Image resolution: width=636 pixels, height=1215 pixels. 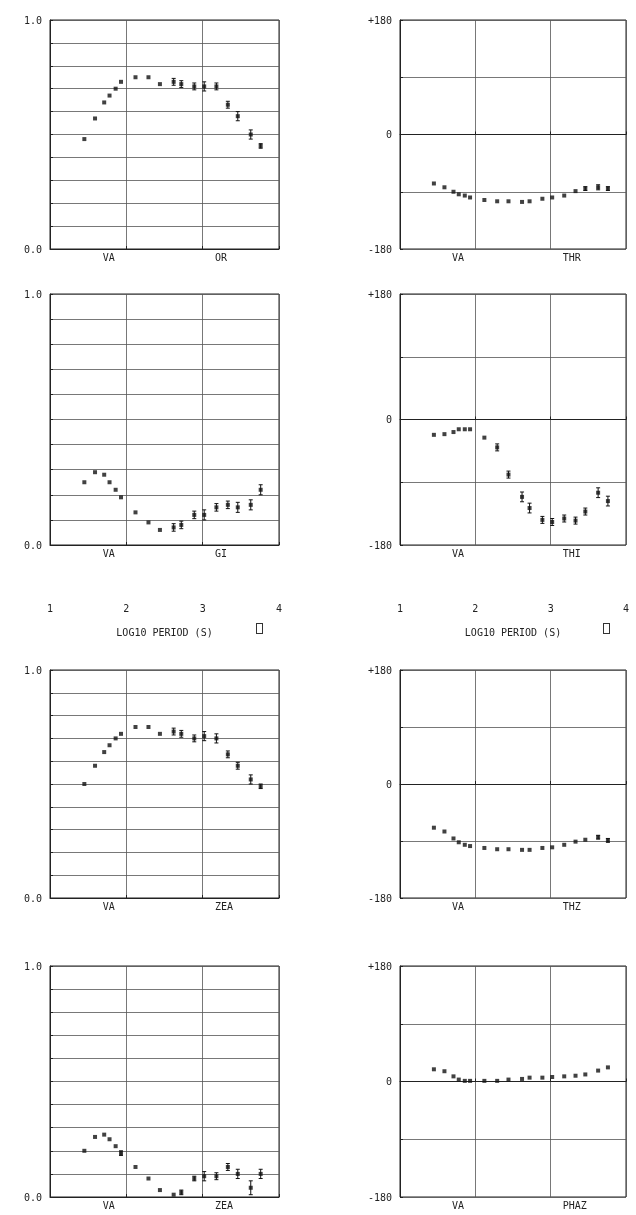 What do you see at coordinates (571, 906) in the screenshot?
I see `text: THZ` at bounding box center [571, 906].